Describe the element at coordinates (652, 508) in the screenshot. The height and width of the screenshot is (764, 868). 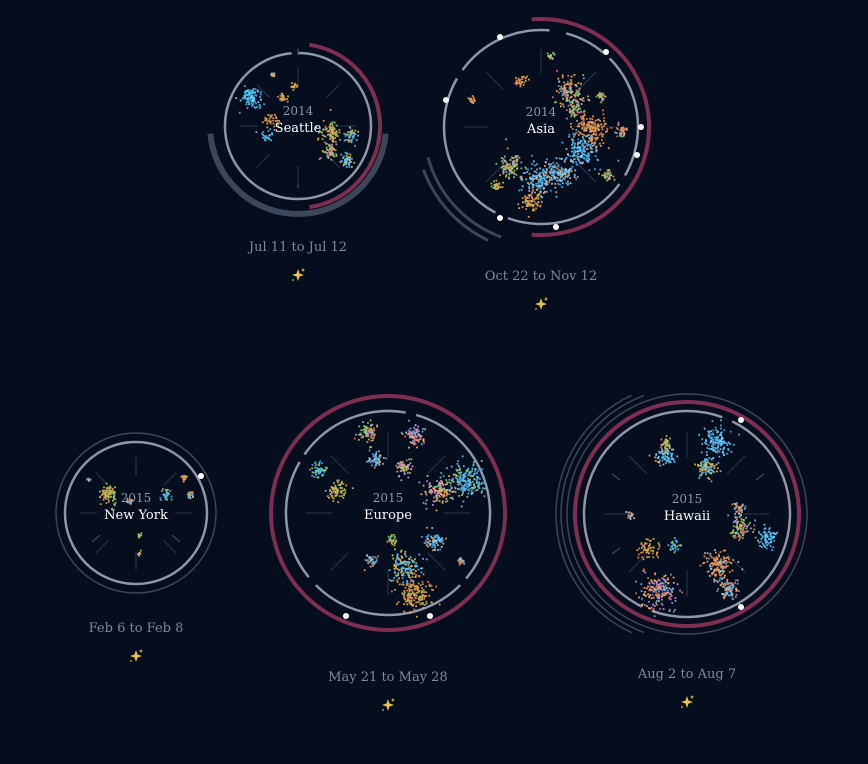
I see `main-ring-segment` at that location.